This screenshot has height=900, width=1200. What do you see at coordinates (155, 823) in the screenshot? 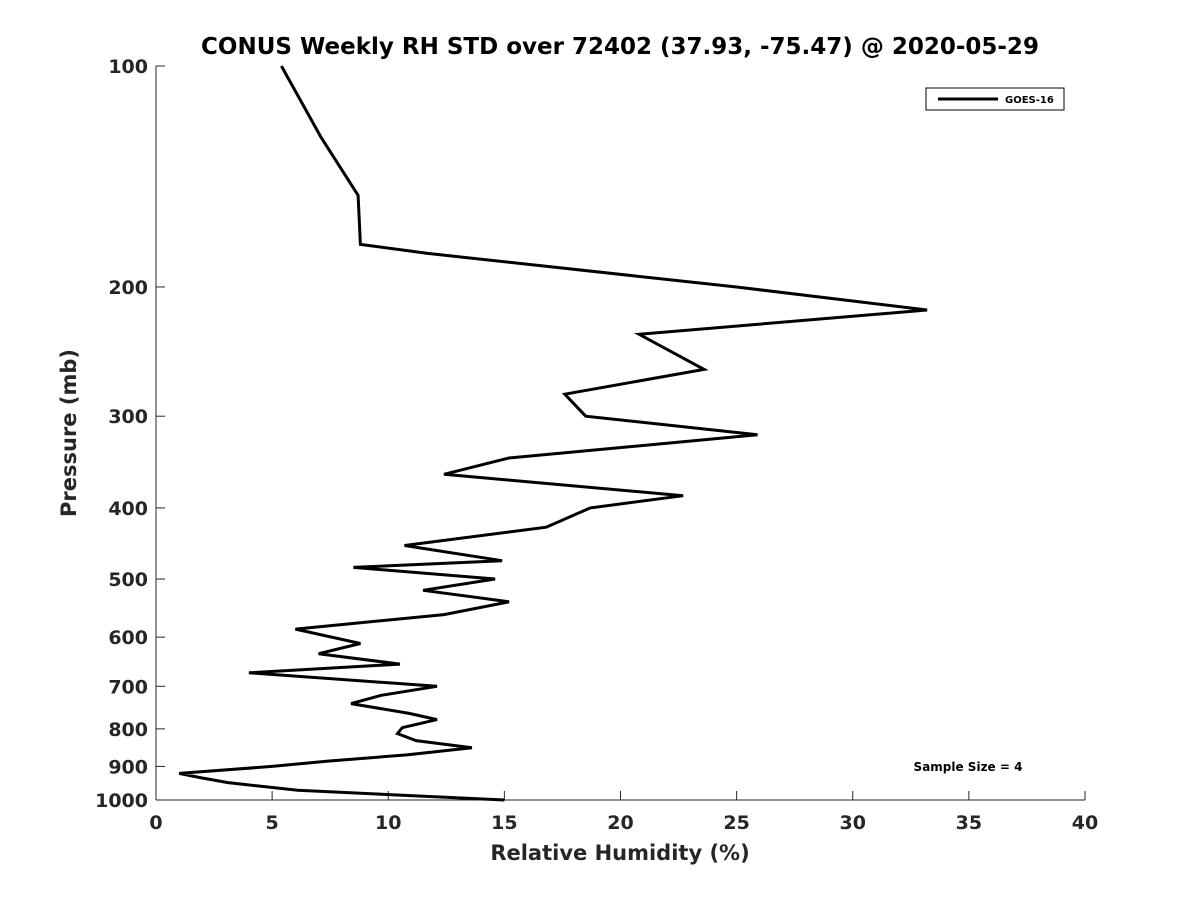
I see `x-tick-label: 0` at bounding box center [155, 823].